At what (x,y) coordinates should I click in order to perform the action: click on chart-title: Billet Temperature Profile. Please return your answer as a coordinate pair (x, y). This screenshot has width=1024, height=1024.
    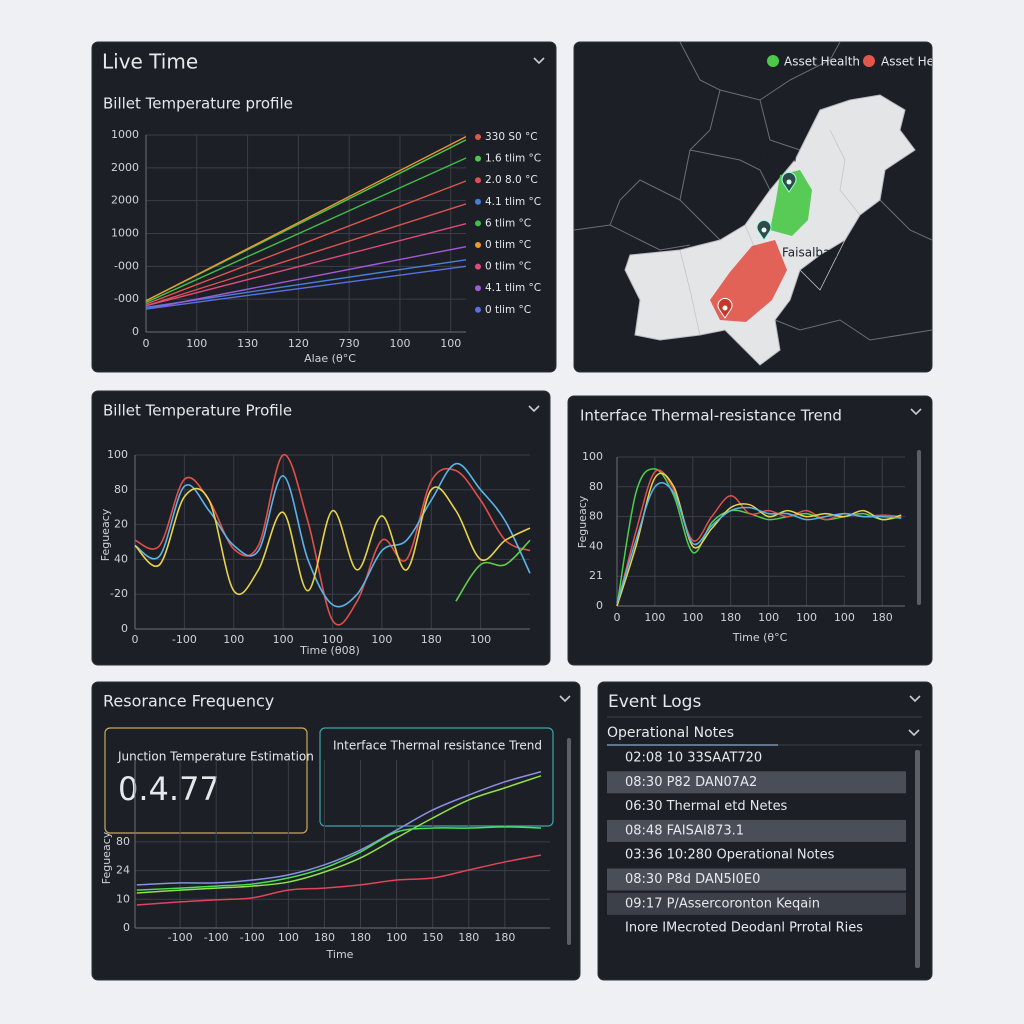
    Looking at the image, I should click on (197, 411).